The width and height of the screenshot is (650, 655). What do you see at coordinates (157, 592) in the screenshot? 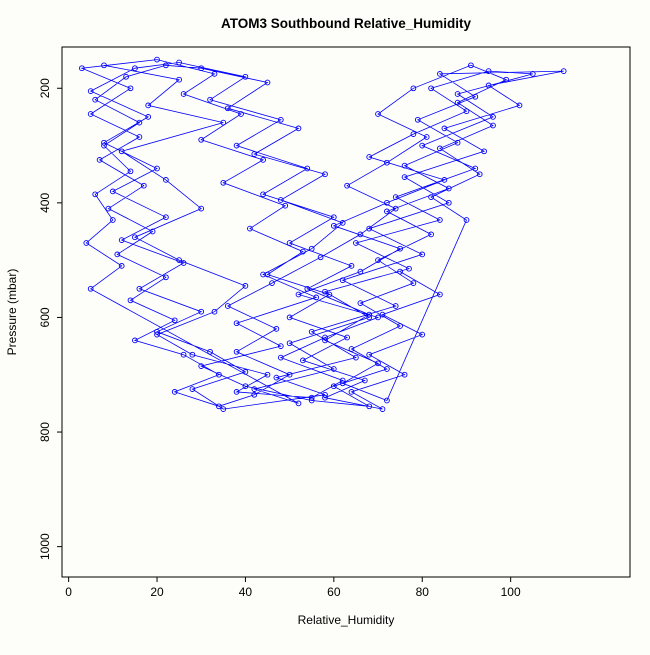
I see `x-tick-label: 20` at bounding box center [157, 592].